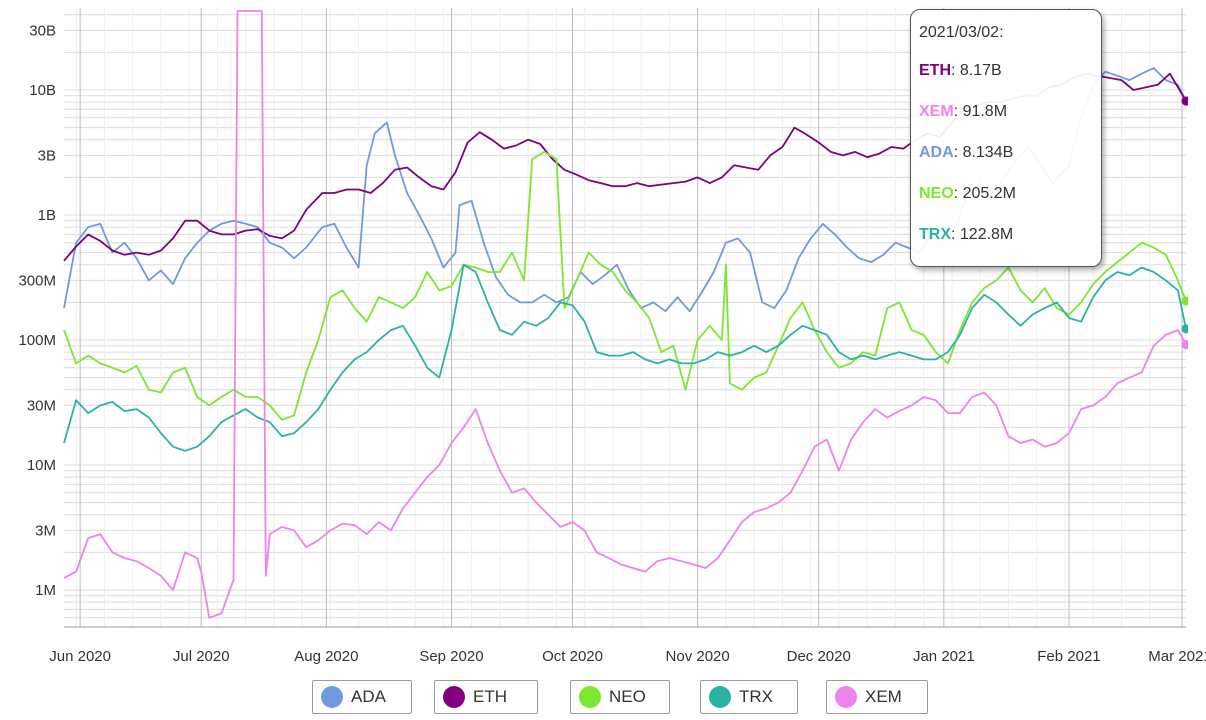 The height and width of the screenshot is (720, 1206). I want to click on y-tick-label: 30M, so click(41, 405).